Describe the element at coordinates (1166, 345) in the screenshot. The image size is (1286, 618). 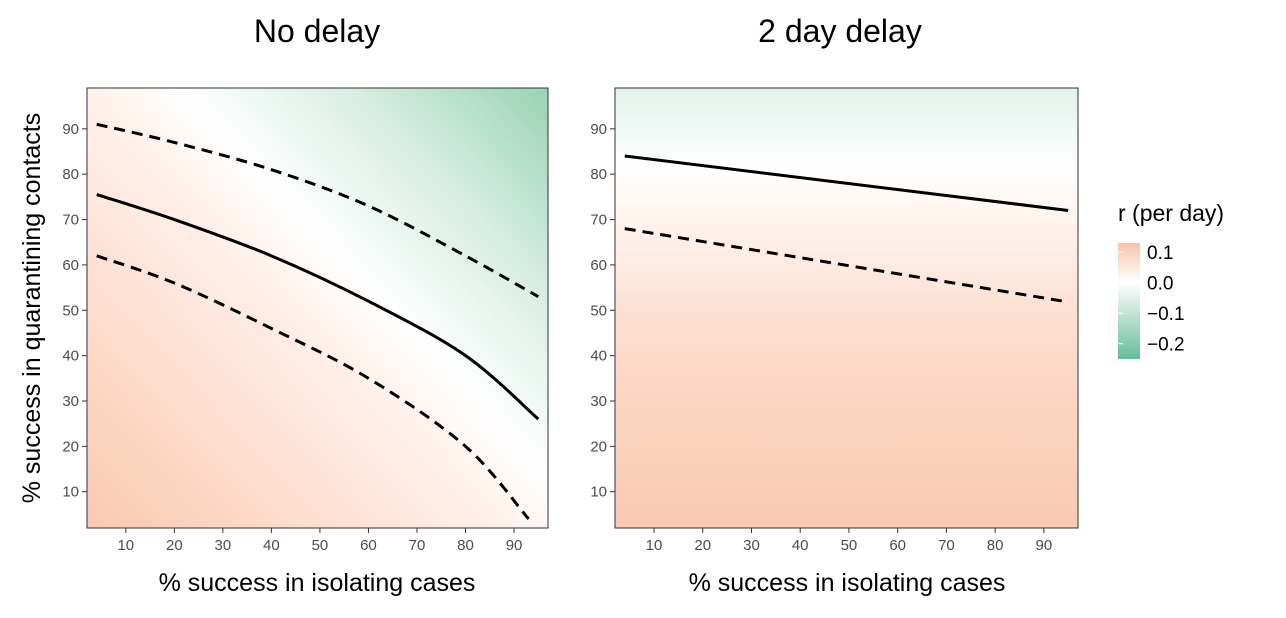
I see `legend-label: −0.2` at that location.